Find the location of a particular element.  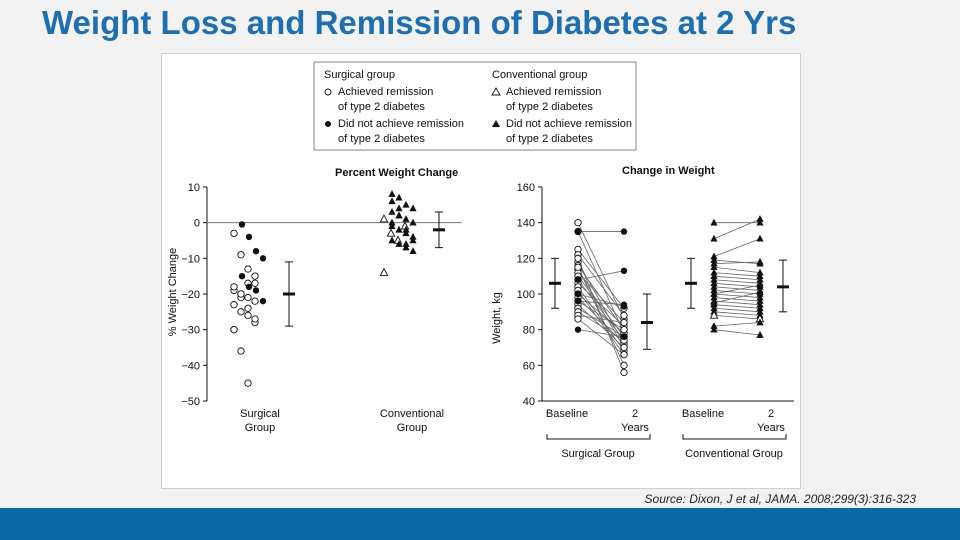

legend-filled-triangle-icon is located at coordinates (496, 123).